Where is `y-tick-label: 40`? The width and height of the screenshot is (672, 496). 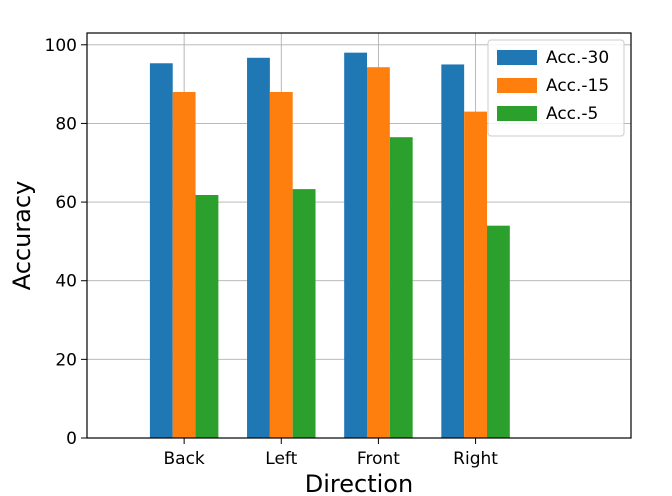
y-tick-label: 40 is located at coordinates (66, 282).